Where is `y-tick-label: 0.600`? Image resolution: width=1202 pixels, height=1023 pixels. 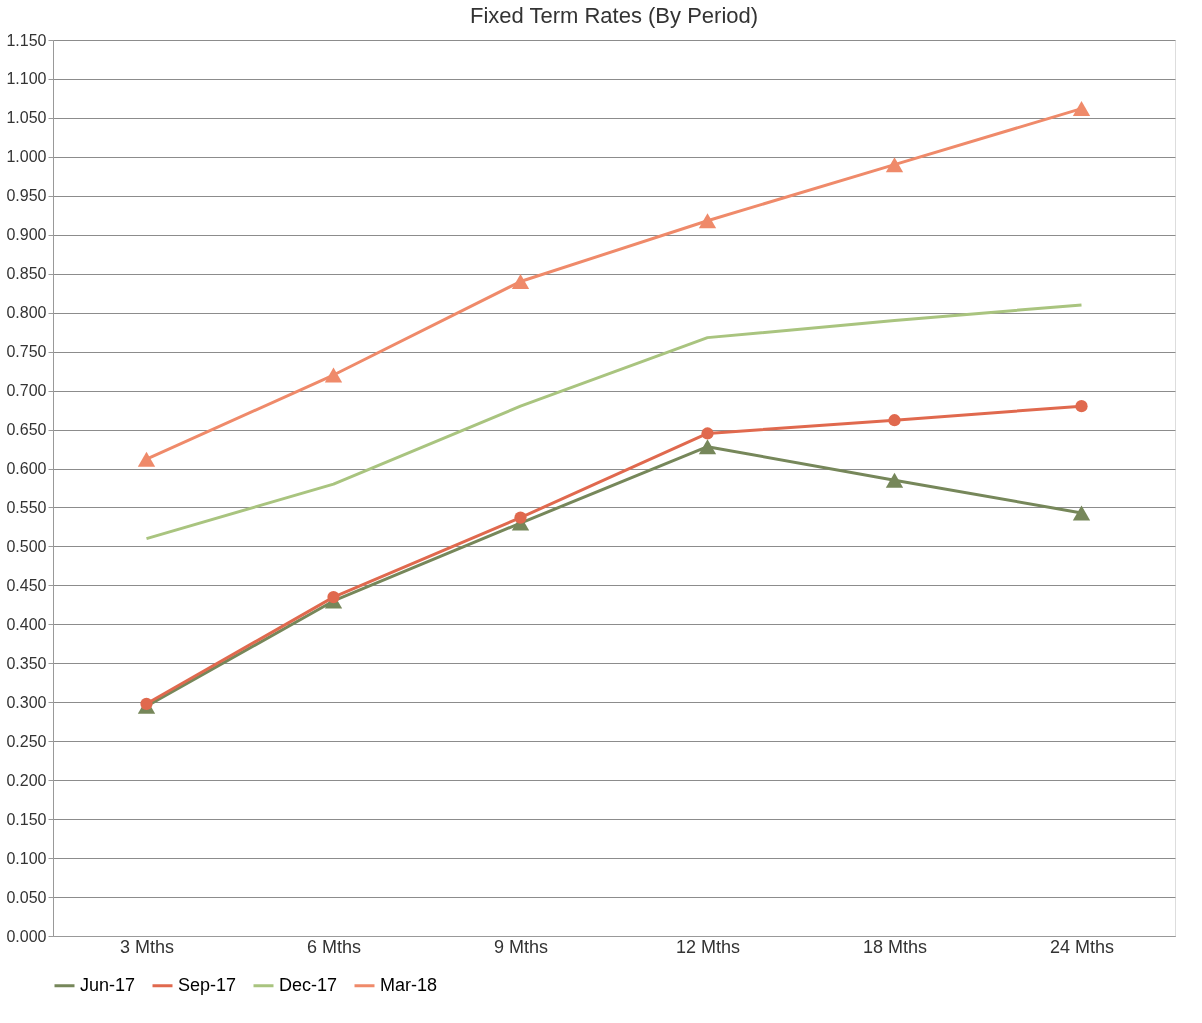 y-tick-label: 0.600 is located at coordinates (26, 469).